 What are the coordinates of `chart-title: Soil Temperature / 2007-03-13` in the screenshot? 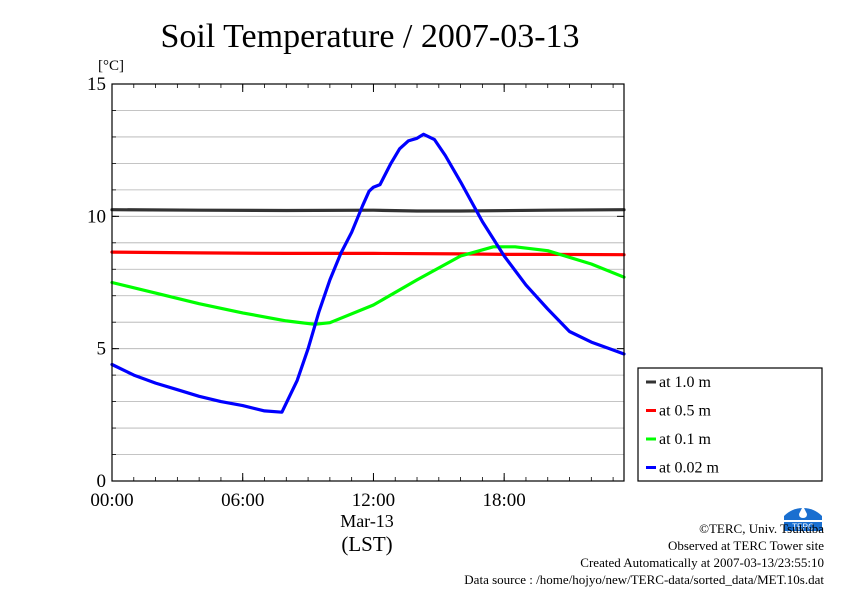 It's located at (369, 36).